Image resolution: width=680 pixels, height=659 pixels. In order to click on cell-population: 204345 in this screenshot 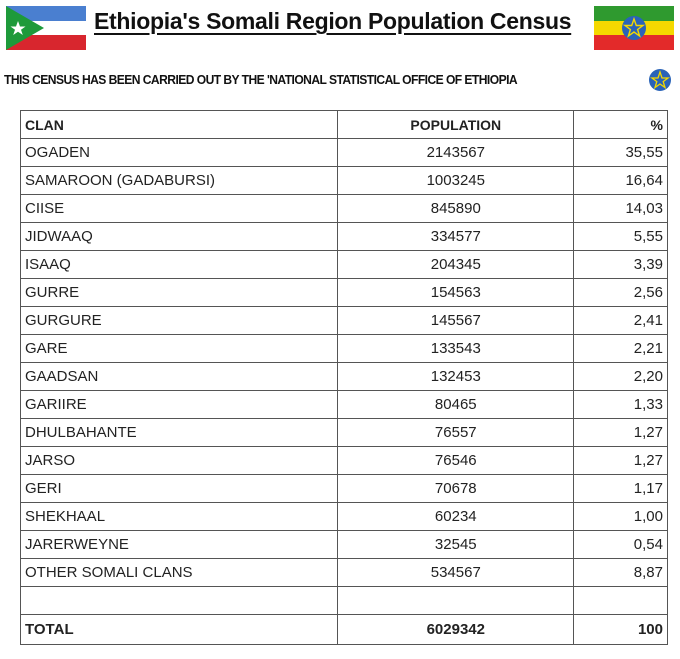, I will do `click(456, 264)`.